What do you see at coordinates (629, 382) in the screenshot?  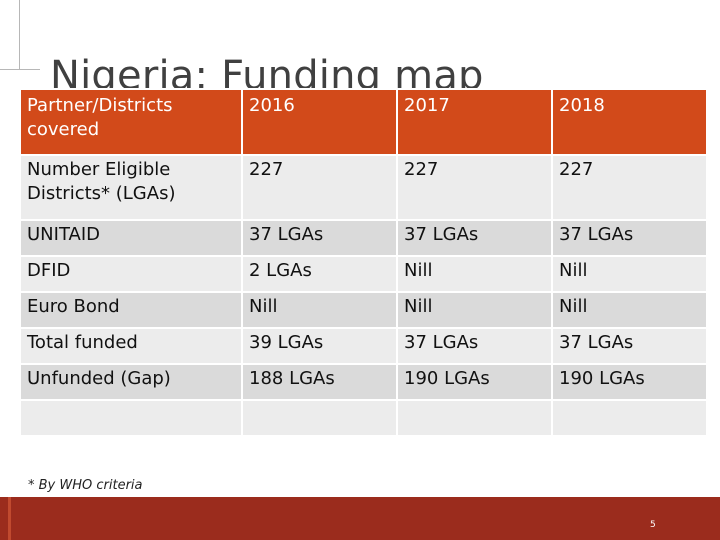 I see `cell-2018: 190 LGAs` at bounding box center [629, 382].